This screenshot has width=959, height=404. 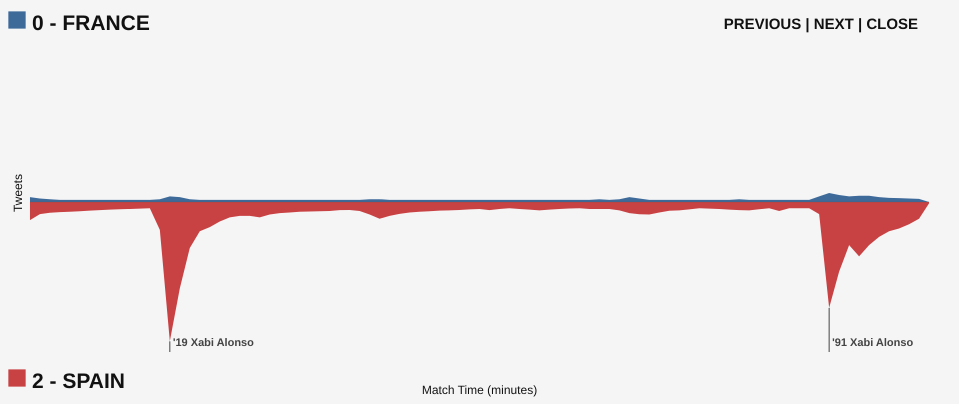 What do you see at coordinates (91, 23) in the screenshot?
I see `legend-label: 0 - FRANCE` at bounding box center [91, 23].